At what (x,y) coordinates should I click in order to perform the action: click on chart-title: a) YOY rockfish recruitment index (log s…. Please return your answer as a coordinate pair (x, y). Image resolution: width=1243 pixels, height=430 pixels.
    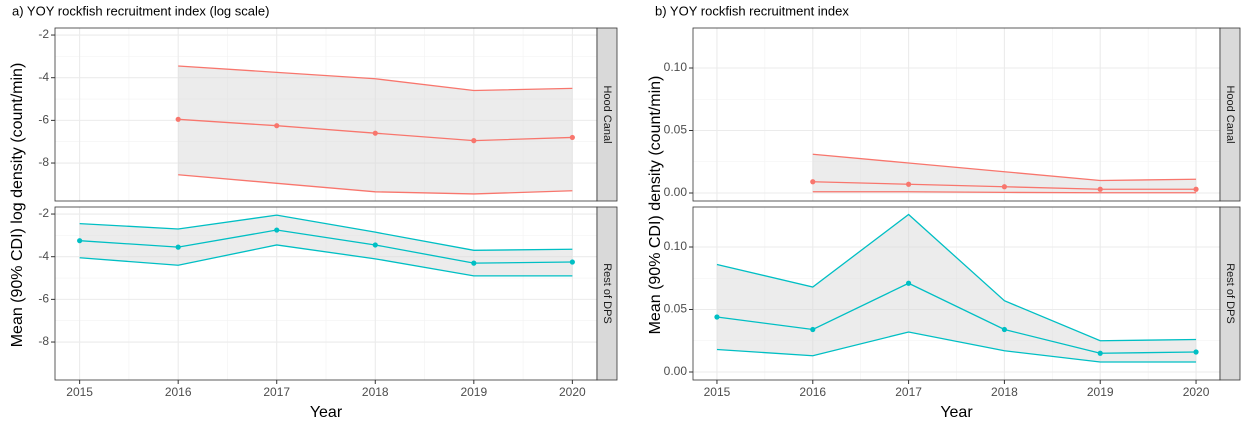
    Looking at the image, I should click on (140, 10).